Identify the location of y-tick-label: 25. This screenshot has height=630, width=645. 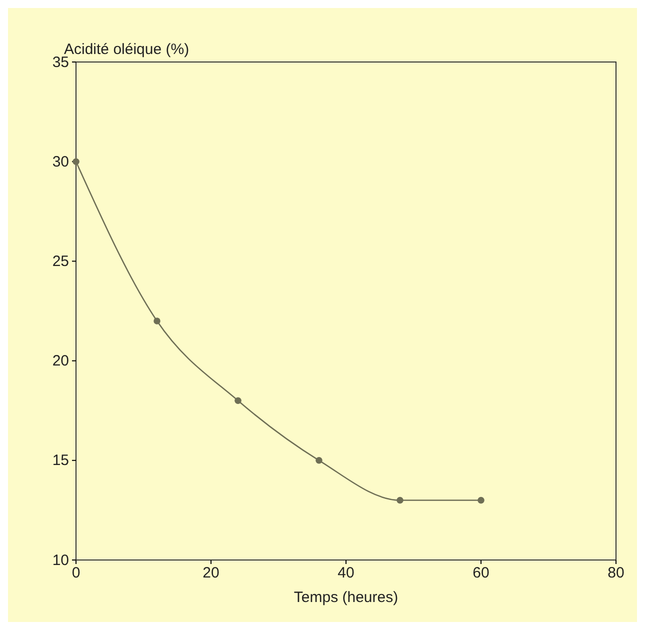
(60, 261).